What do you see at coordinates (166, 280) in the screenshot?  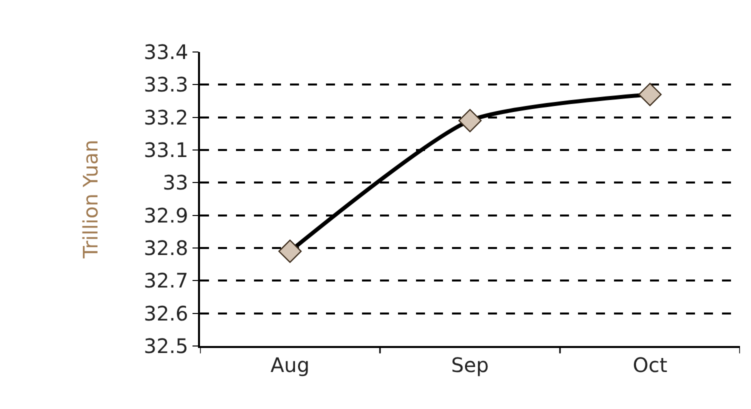 I see `y-tick-label: 32.7` at bounding box center [166, 280].